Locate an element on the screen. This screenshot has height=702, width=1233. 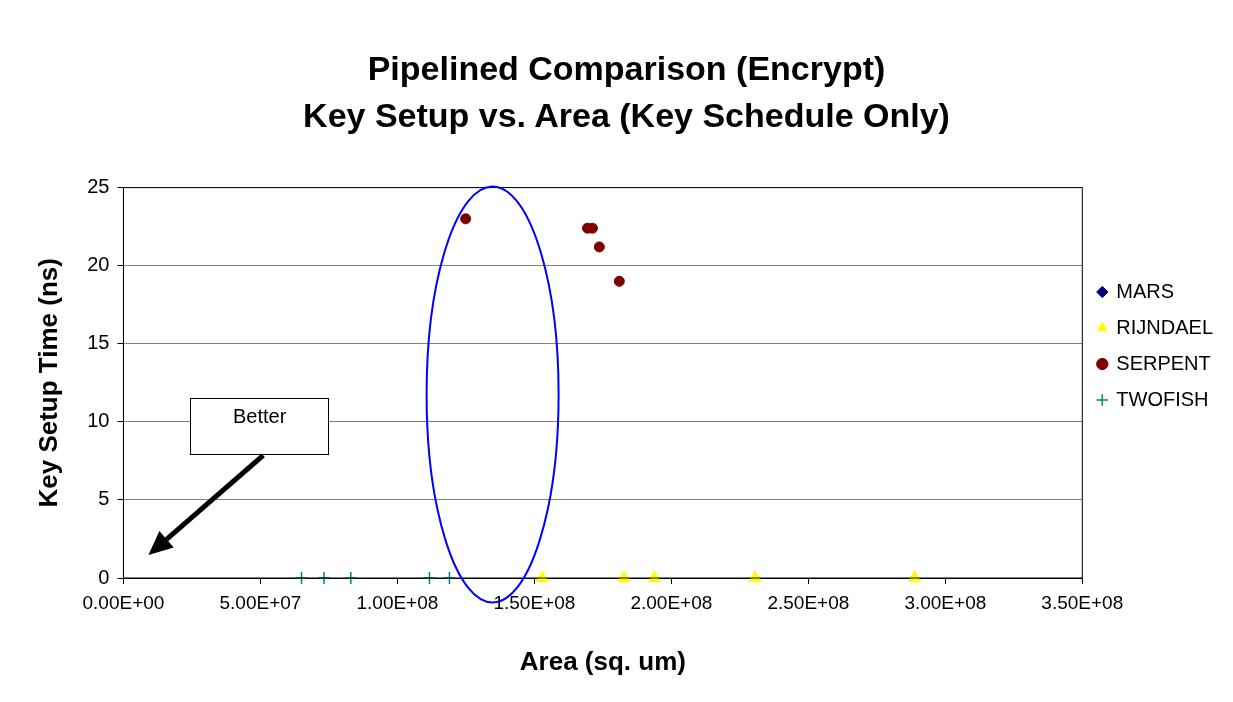
y-tick-label: 20 is located at coordinates (98, 264).